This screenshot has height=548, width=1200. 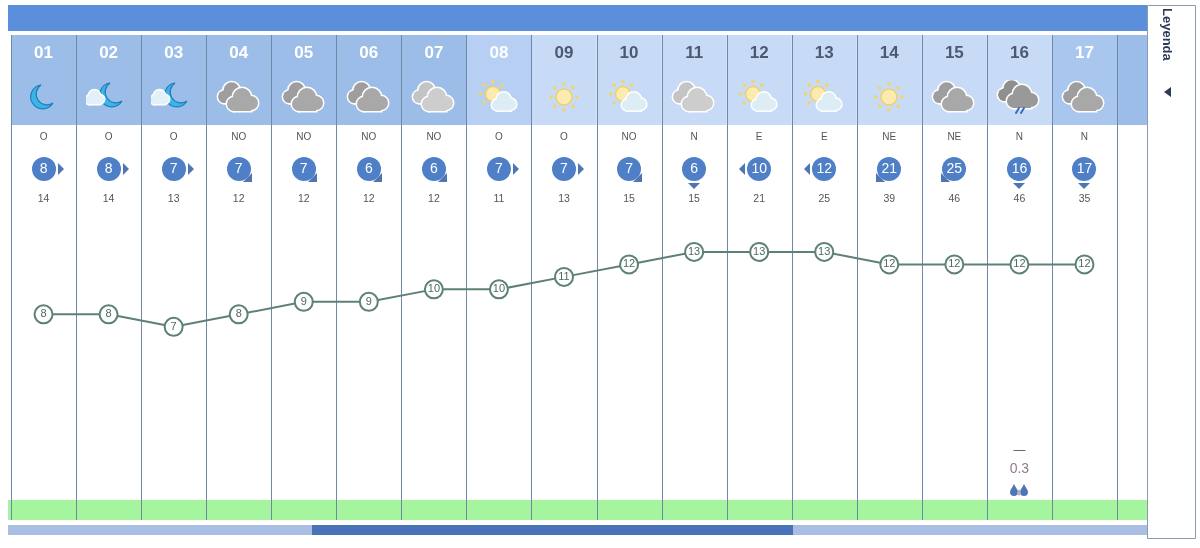 What do you see at coordinates (1019, 52) in the screenshot?
I see `x-tick-label: 16` at bounding box center [1019, 52].